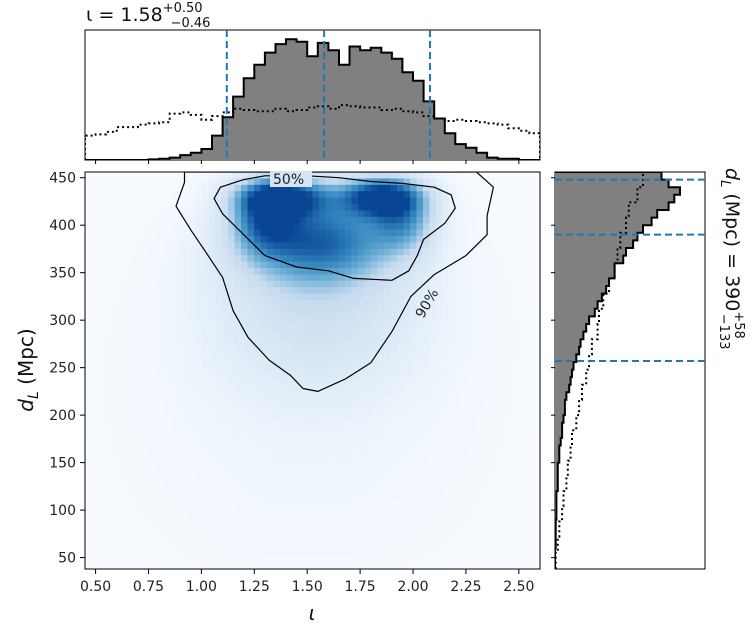 The width and height of the screenshot is (753, 635). I want to click on dl-title-d: d, so click(732, 174).